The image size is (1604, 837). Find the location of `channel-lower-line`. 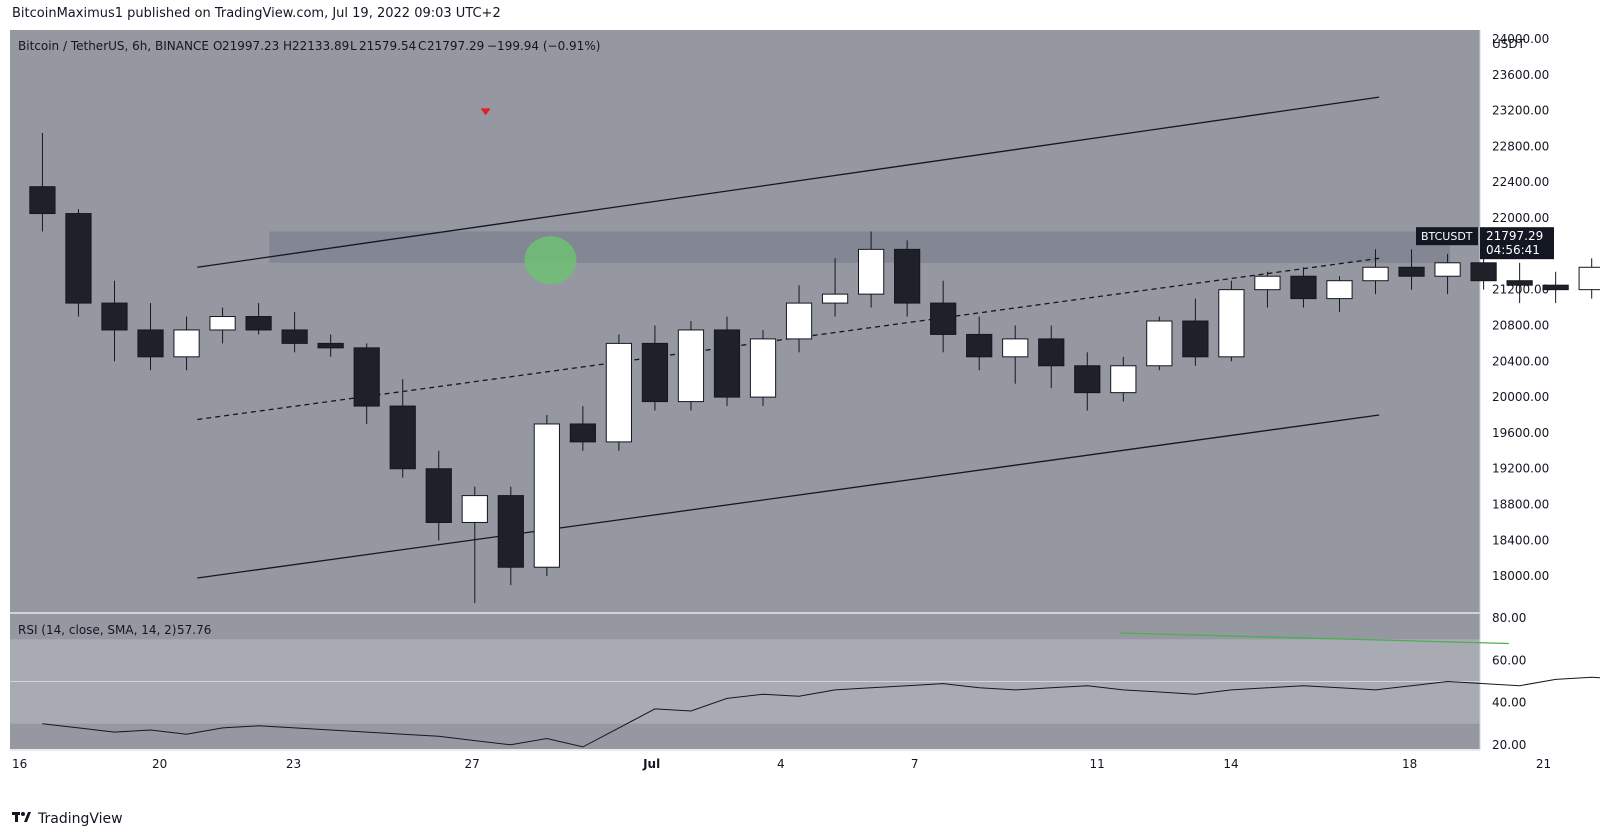

channel-lower-line is located at coordinates (788, 496).